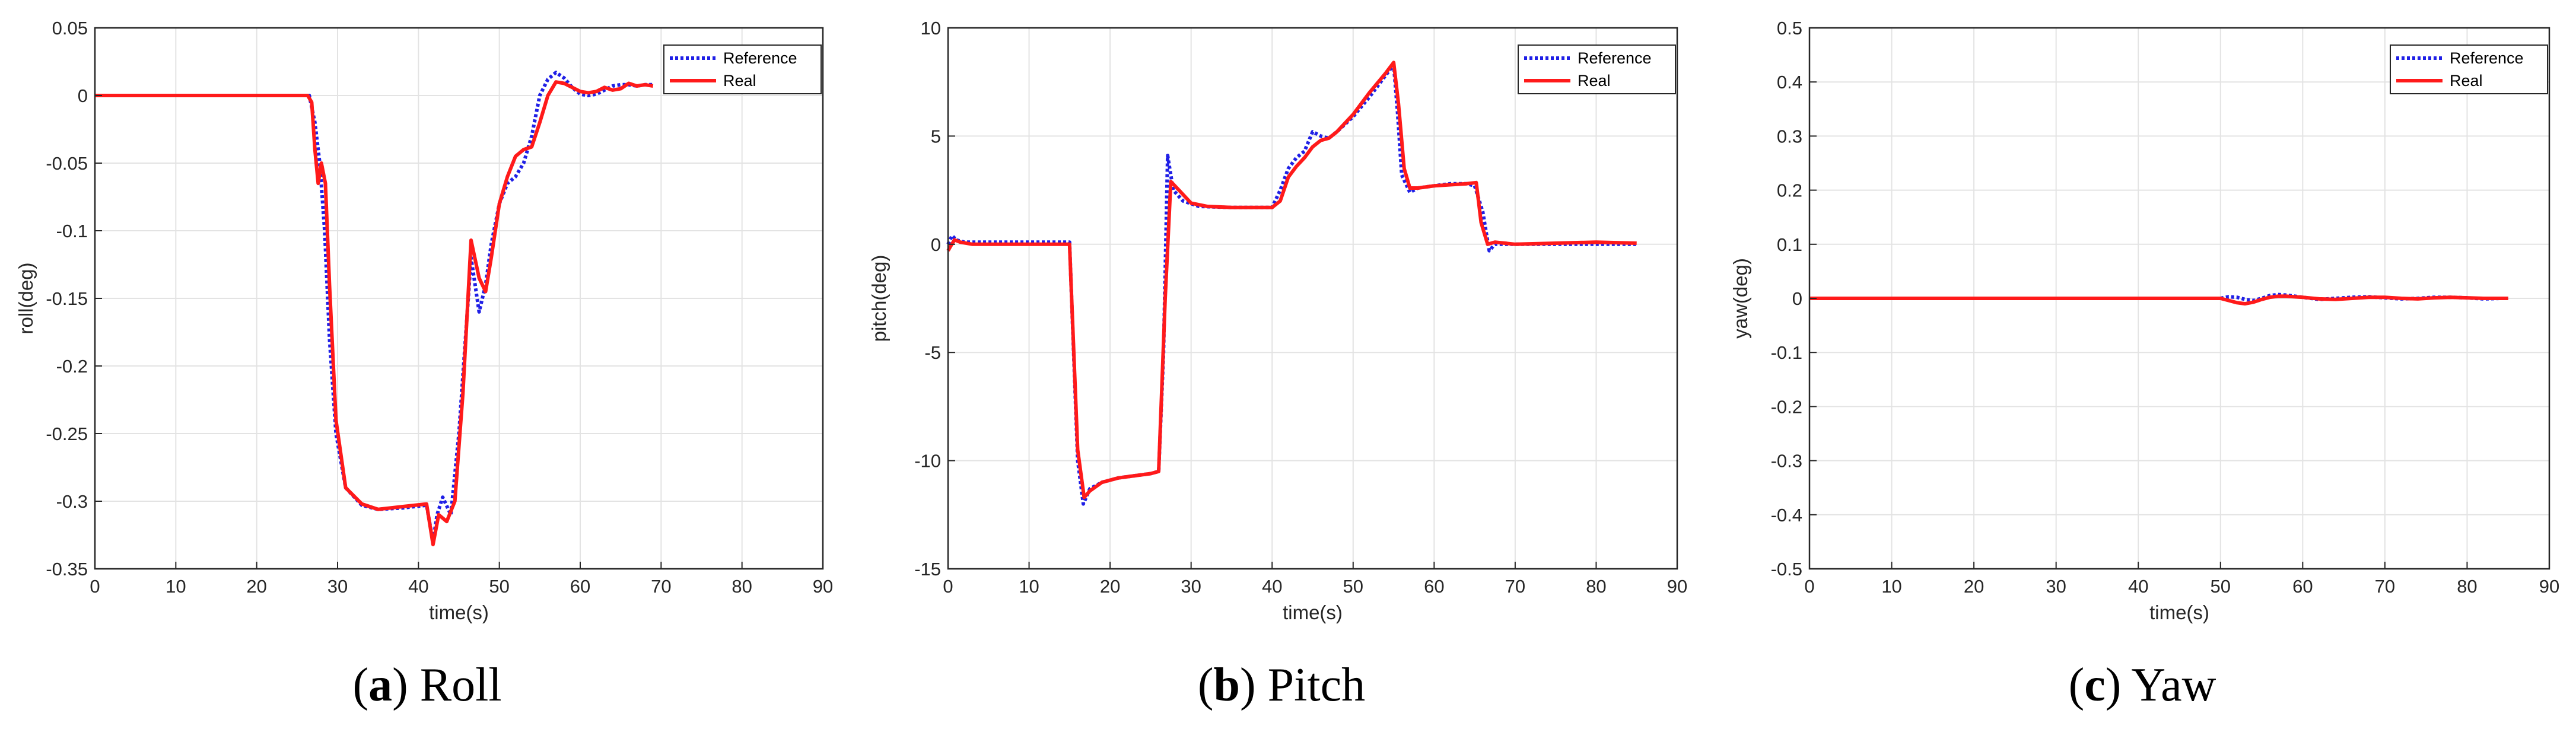 Image resolution: width=2576 pixels, height=745 pixels. I want to click on yaw-y-tick-label: -0.5, so click(1786, 569).